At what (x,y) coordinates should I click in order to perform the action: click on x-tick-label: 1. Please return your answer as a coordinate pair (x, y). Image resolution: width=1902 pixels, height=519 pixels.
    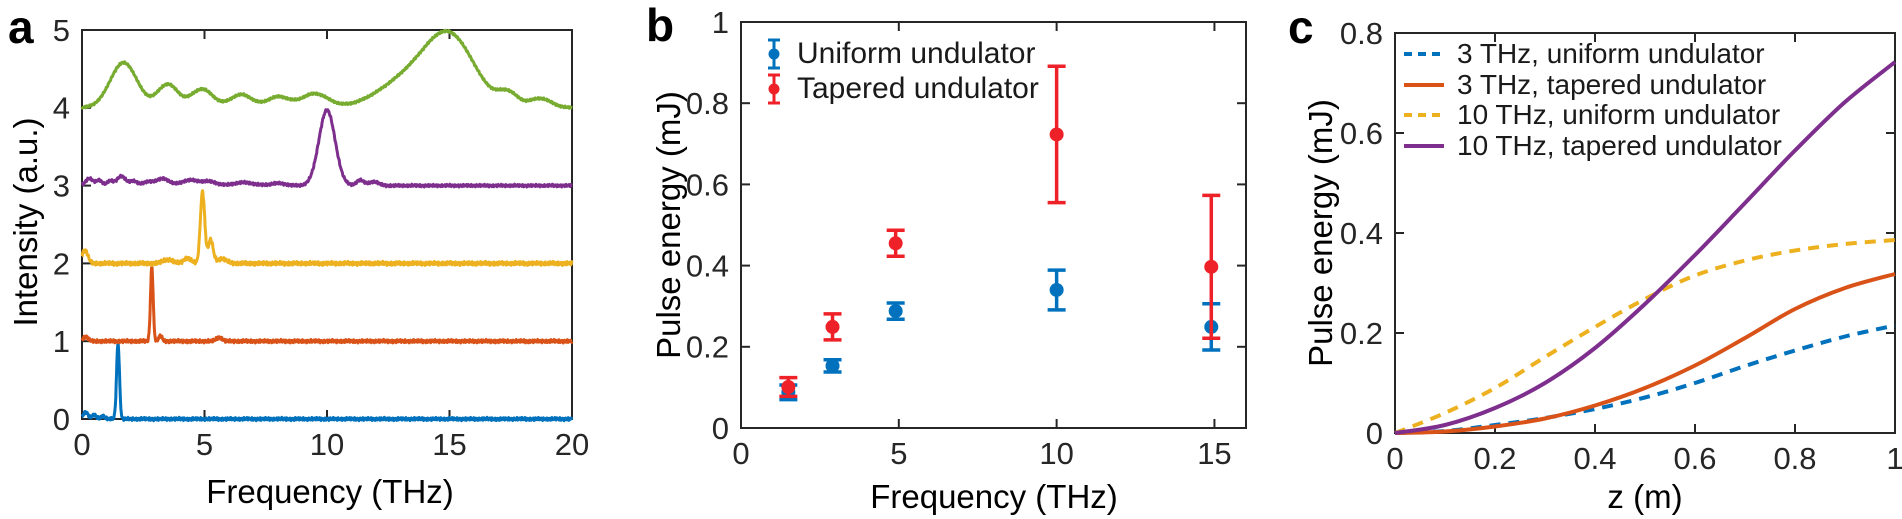
    Looking at the image, I should click on (1894, 458).